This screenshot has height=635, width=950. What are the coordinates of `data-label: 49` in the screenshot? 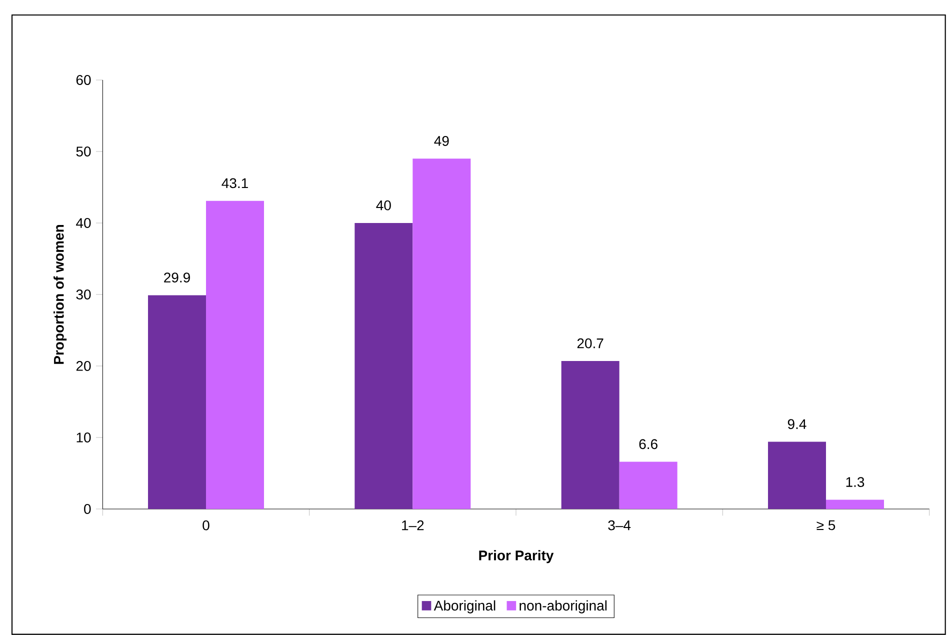 It's located at (441, 141).